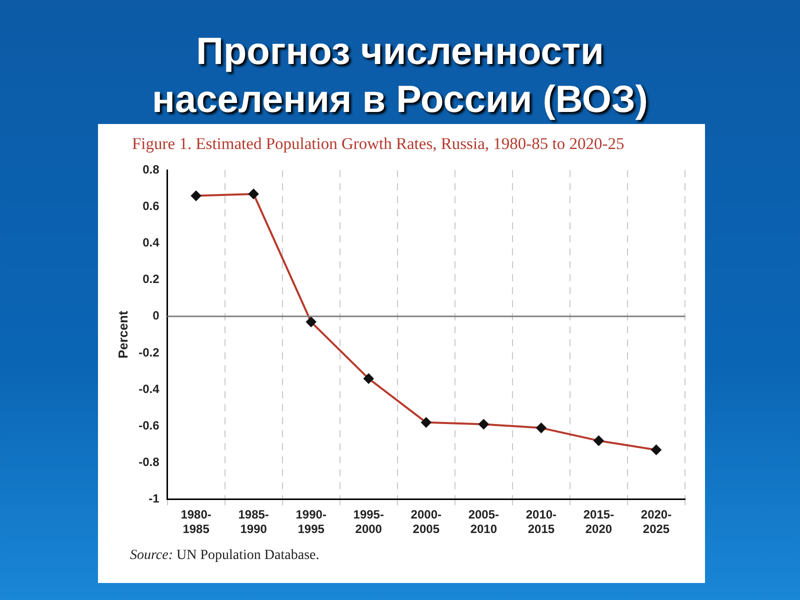 The width and height of the screenshot is (800, 600). I want to click on x-tick-label: 2020-2025, so click(656, 522).